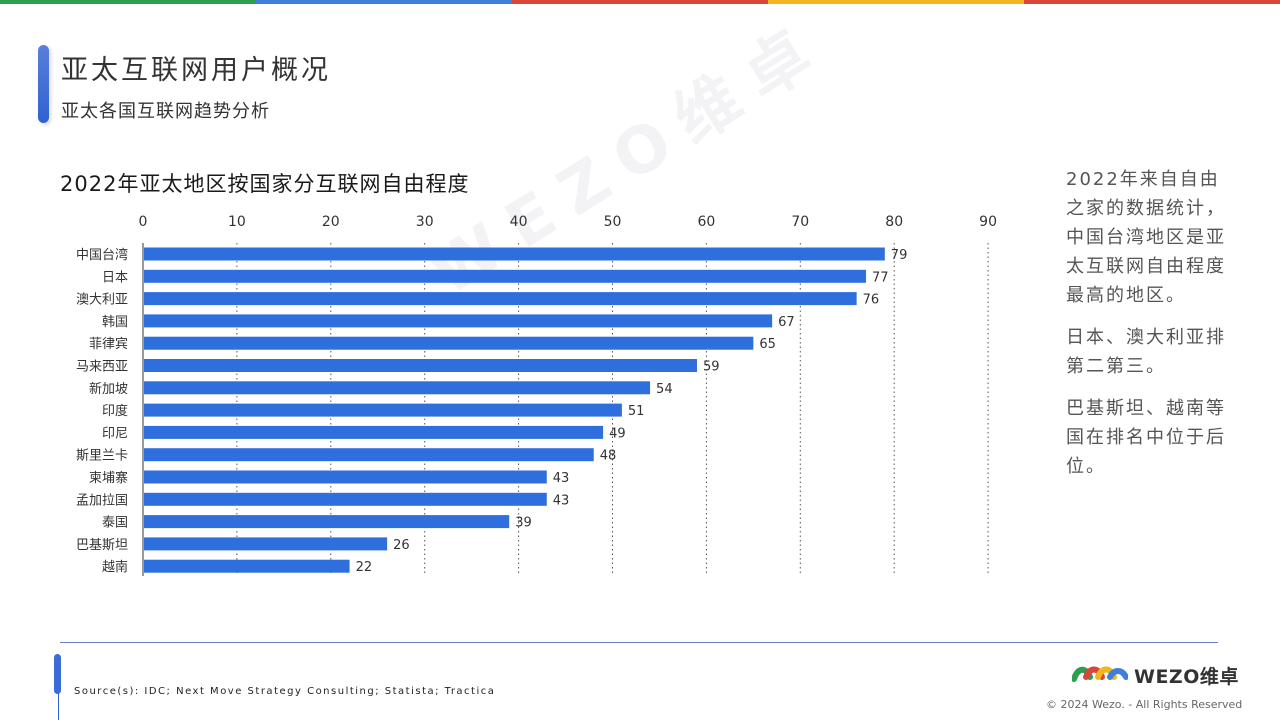 The height and width of the screenshot is (720, 1280). I want to click on category-label: 澳大利亚, so click(102, 300).